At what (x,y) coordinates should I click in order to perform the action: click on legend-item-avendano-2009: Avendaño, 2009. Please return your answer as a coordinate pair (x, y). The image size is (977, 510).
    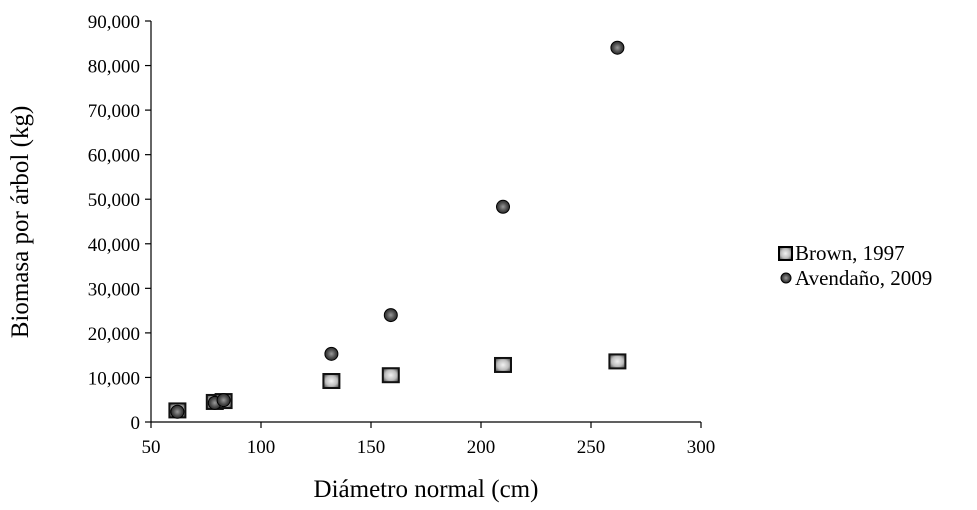
    Looking at the image, I should click on (856, 278).